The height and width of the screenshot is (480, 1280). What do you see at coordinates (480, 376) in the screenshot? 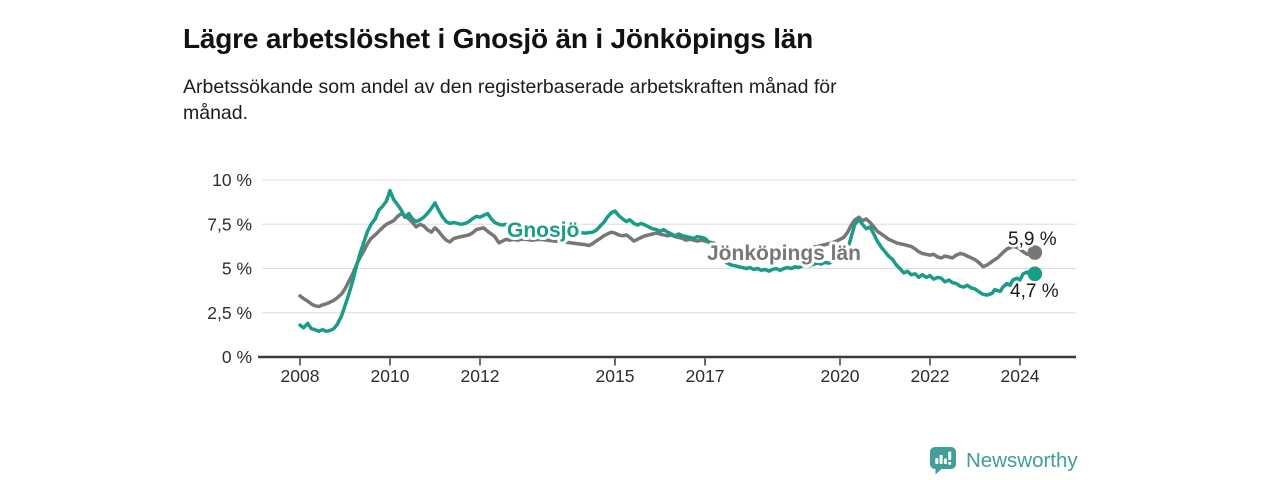
I see `x-axis-tick-label: 2012` at bounding box center [480, 376].